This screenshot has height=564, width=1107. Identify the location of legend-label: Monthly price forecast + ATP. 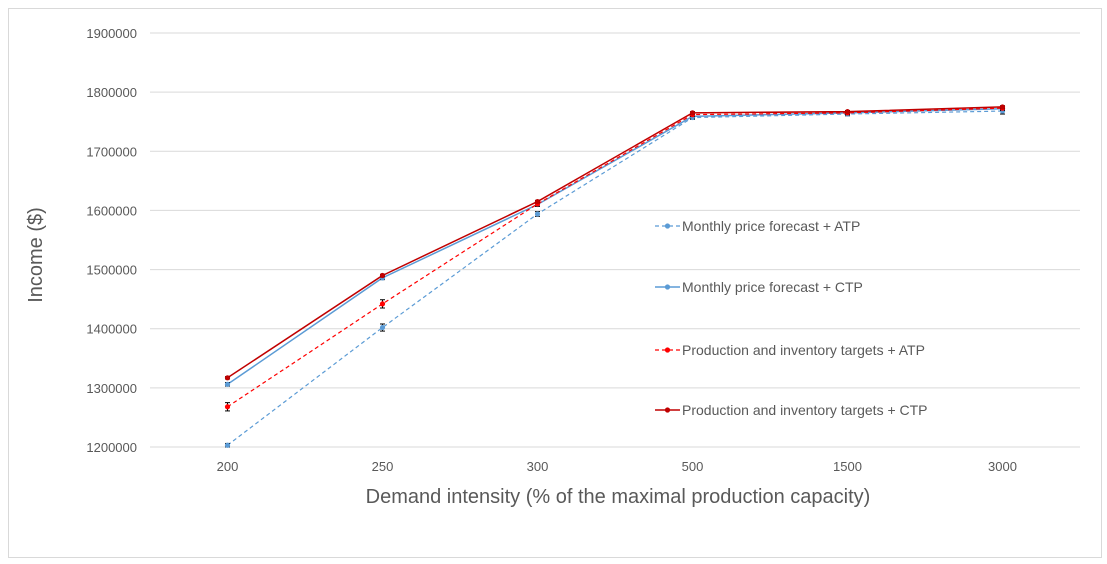
(771, 226).